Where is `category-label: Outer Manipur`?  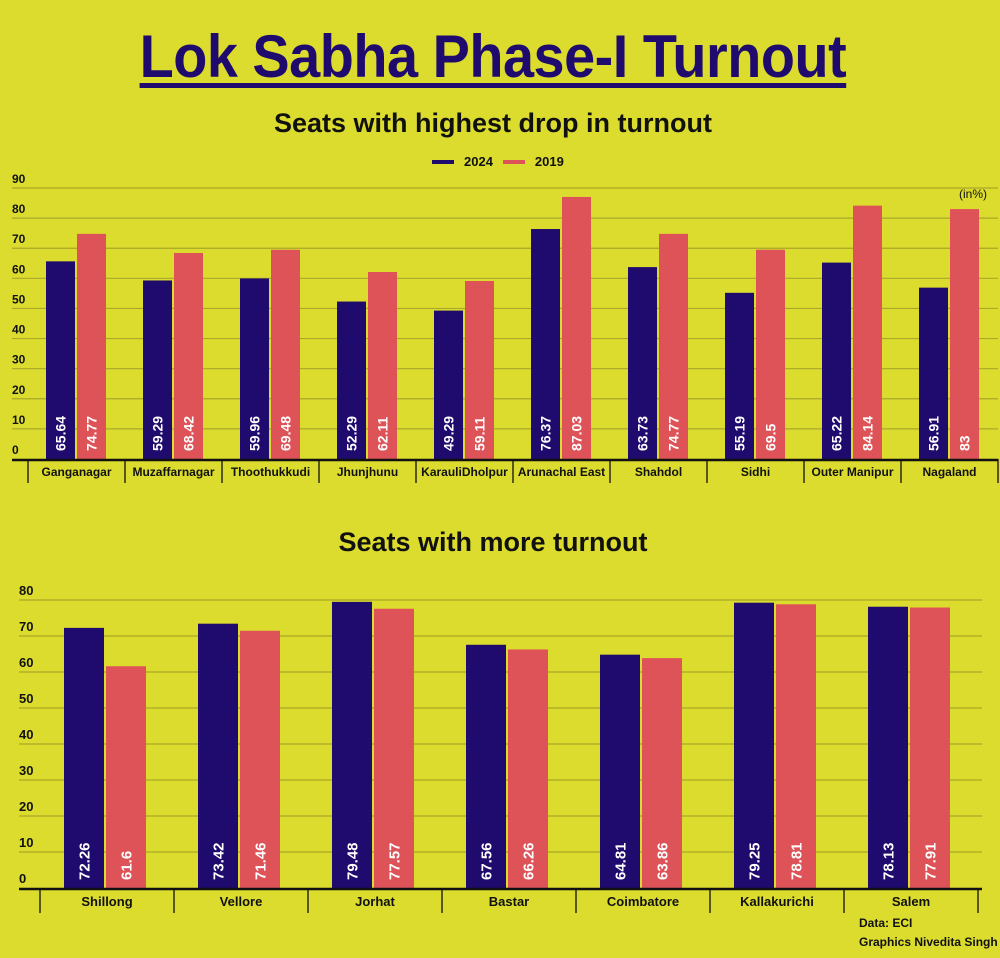 category-label: Outer Manipur is located at coordinates (852, 472).